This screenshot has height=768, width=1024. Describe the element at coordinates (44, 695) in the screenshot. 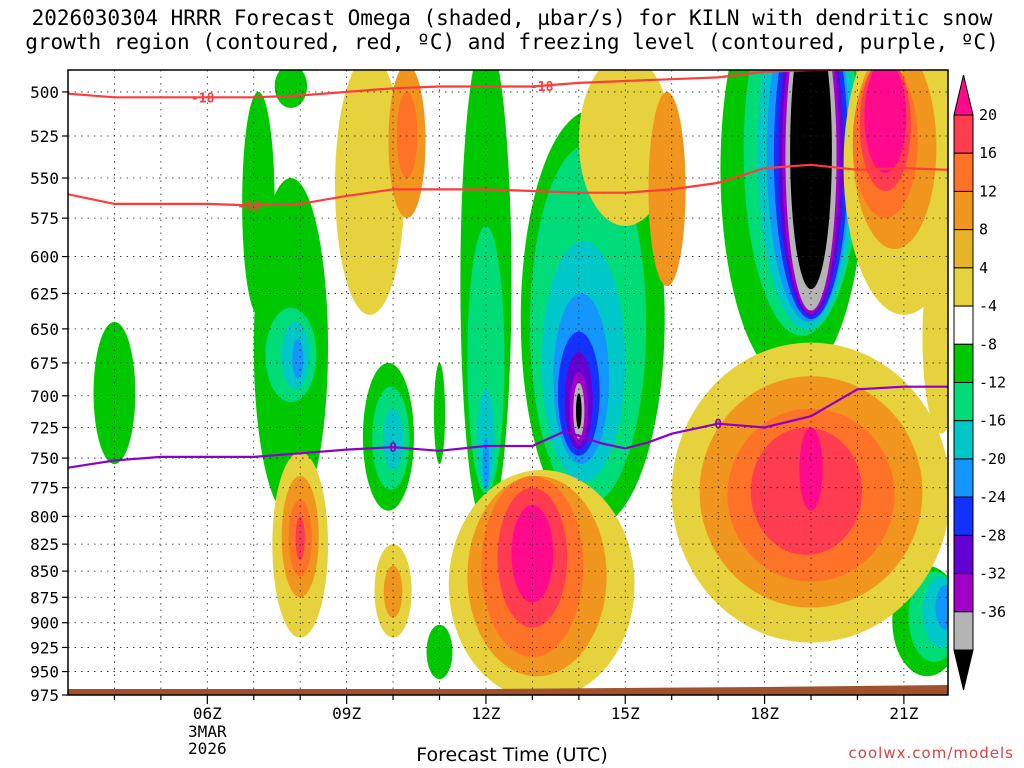

I see `y-tick-label-975: 975` at that location.